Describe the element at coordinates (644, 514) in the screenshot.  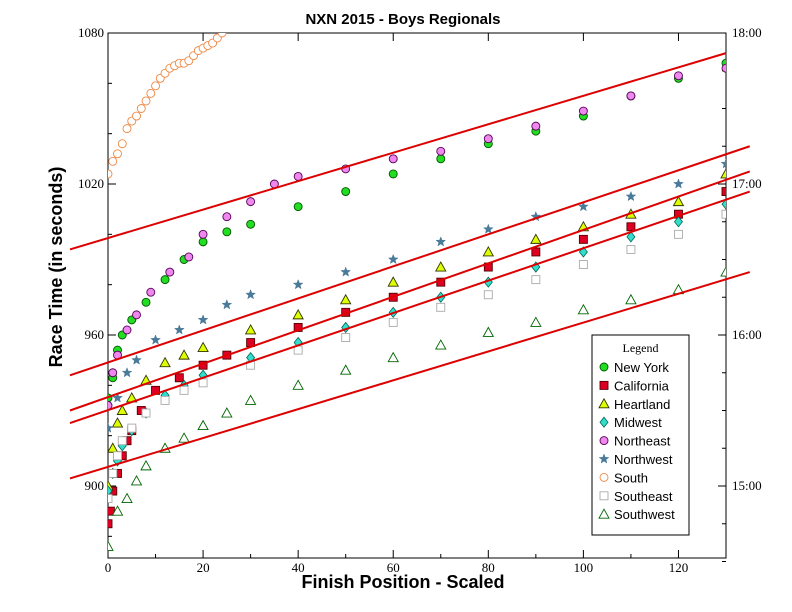
I see `legend-label: Southwest` at that location.